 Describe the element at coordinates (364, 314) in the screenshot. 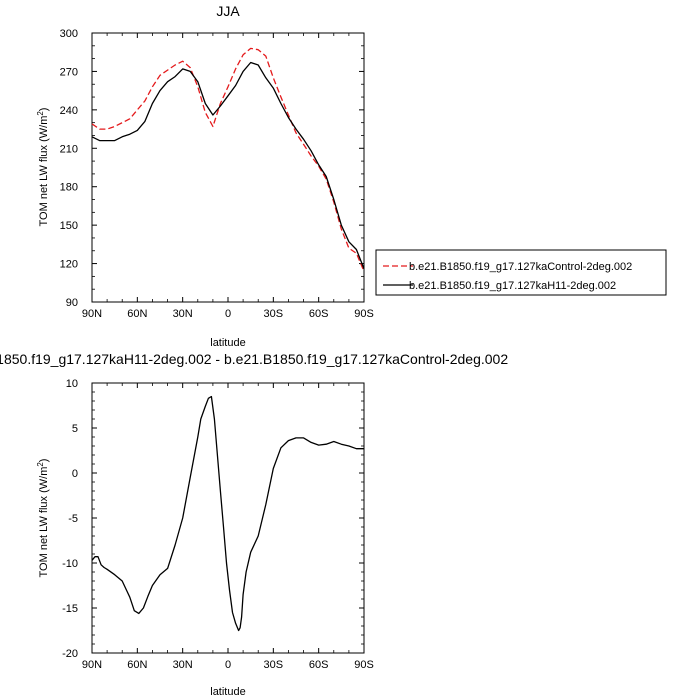

I see `top-x-tick-label: 90S` at that location.